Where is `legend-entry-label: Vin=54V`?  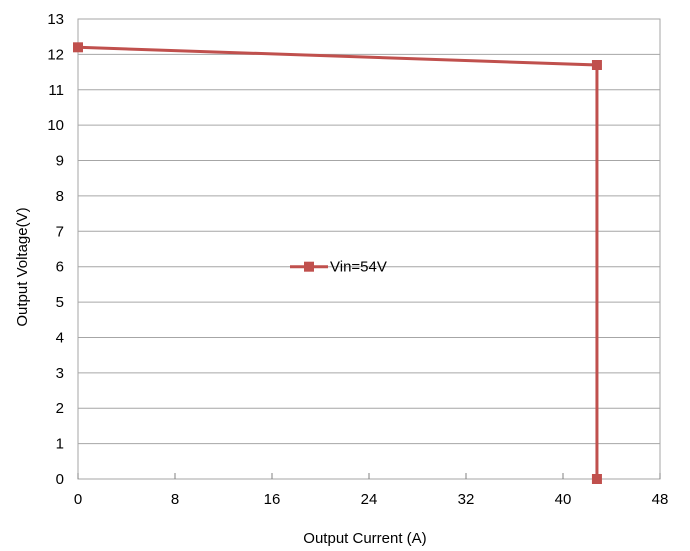 legend-entry-label: Vin=54V is located at coordinates (358, 267).